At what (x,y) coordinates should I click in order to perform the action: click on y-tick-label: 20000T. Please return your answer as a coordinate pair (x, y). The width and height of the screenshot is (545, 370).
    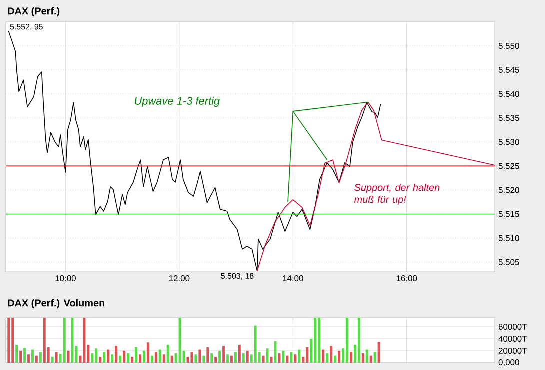
    Looking at the image, I should click on (513, 351).